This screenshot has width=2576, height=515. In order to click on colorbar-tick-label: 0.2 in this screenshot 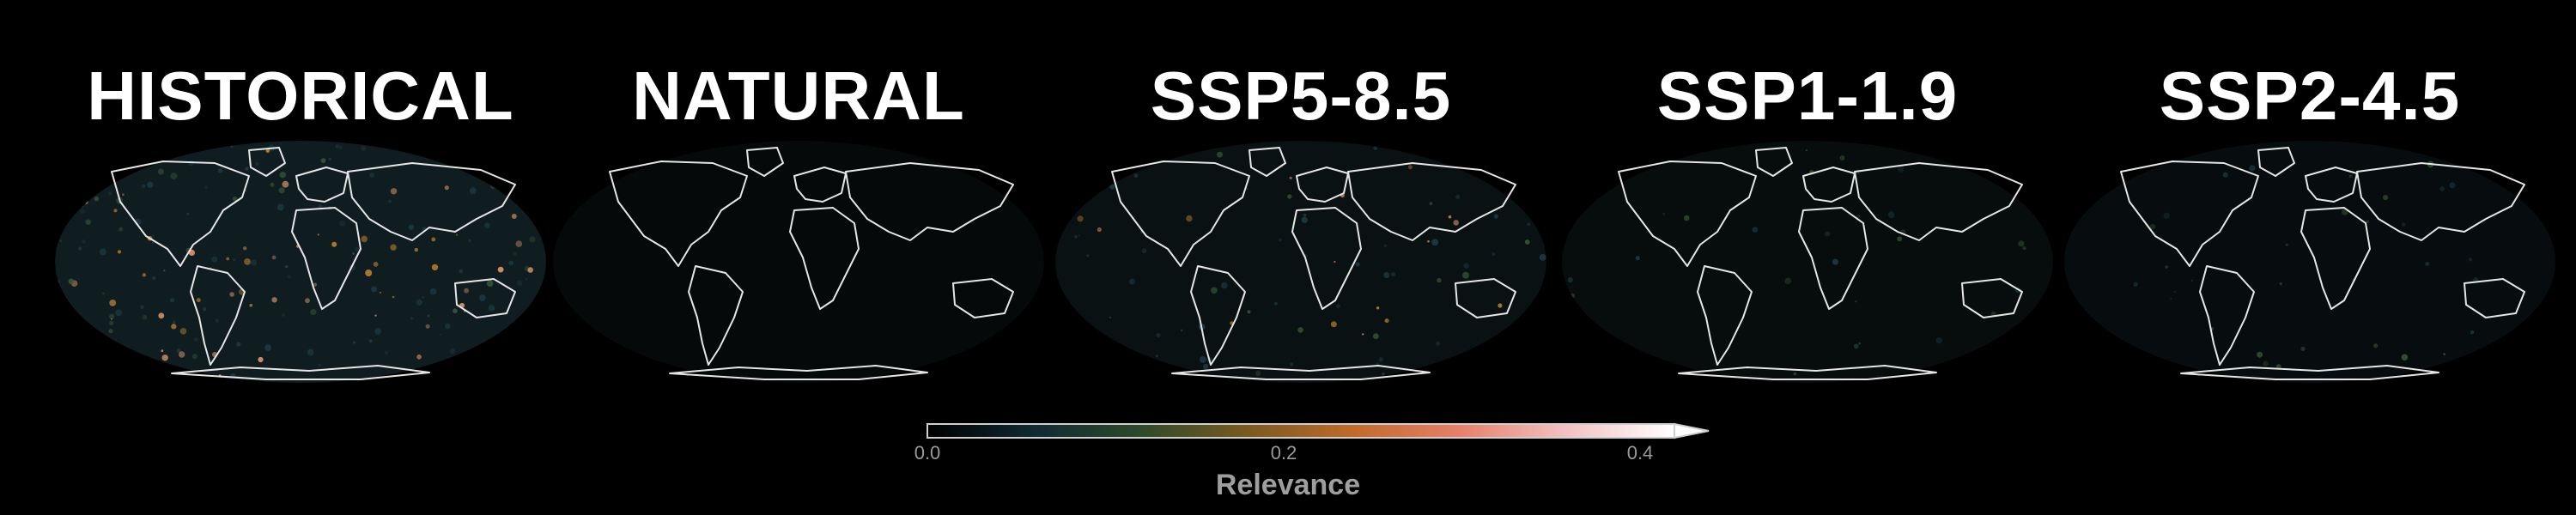, I will do `click(1283, 453)`.